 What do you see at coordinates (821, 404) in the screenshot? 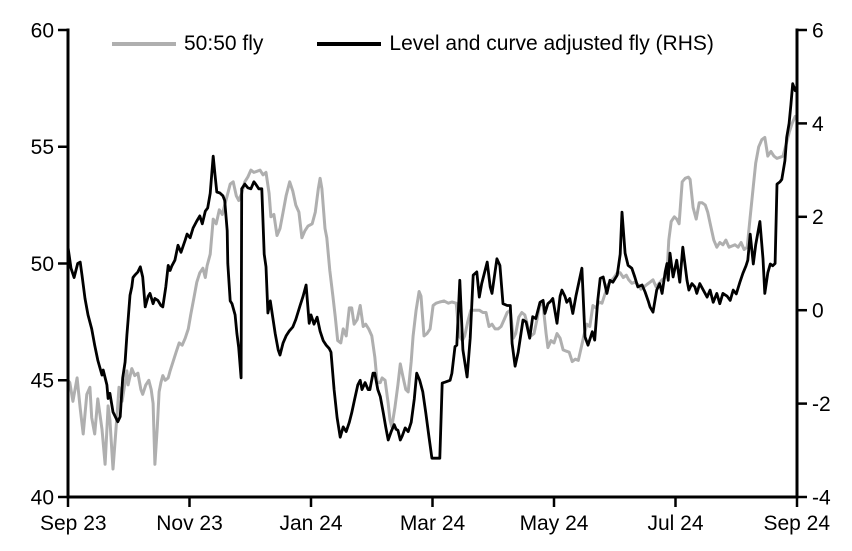
I see `y-right-tick-label: -2` at bounding box center [821, 404].